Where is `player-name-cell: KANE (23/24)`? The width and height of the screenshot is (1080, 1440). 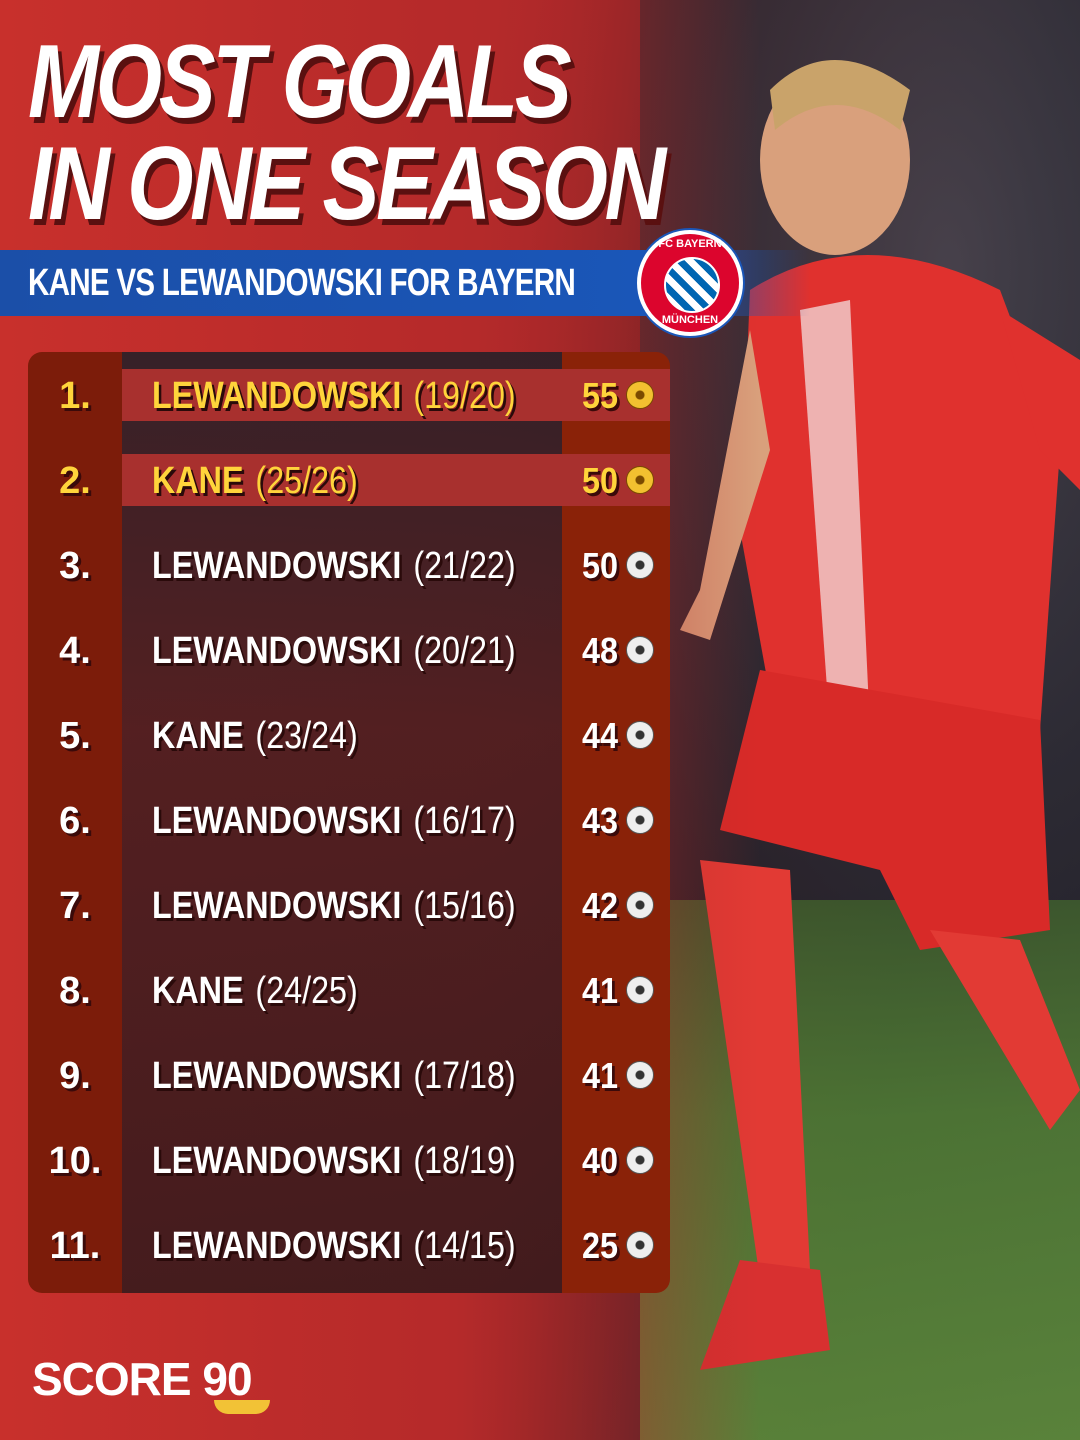
player-name-cell: KANE (23/24) is located at coordinates (255, 736).